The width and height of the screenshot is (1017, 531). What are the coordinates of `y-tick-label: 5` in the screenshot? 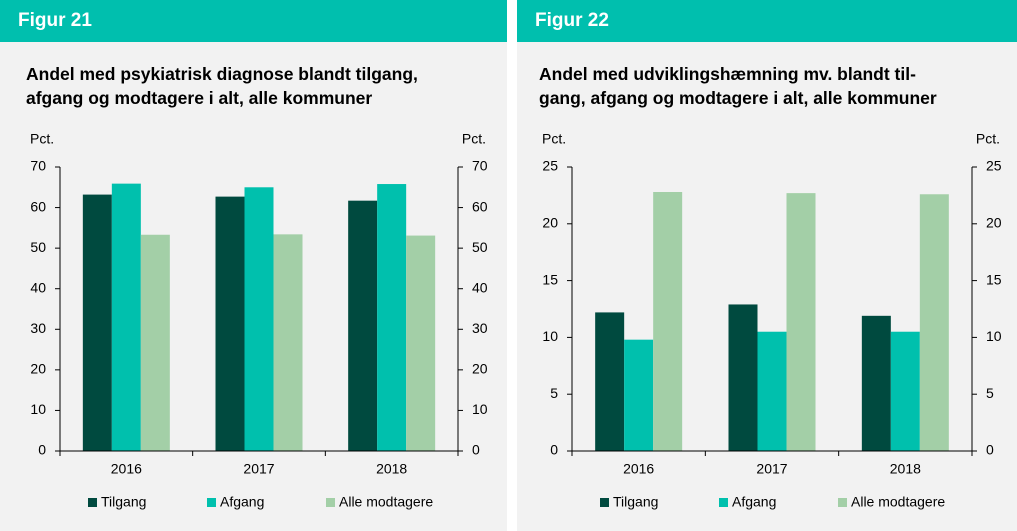 It's located at (554, 393).